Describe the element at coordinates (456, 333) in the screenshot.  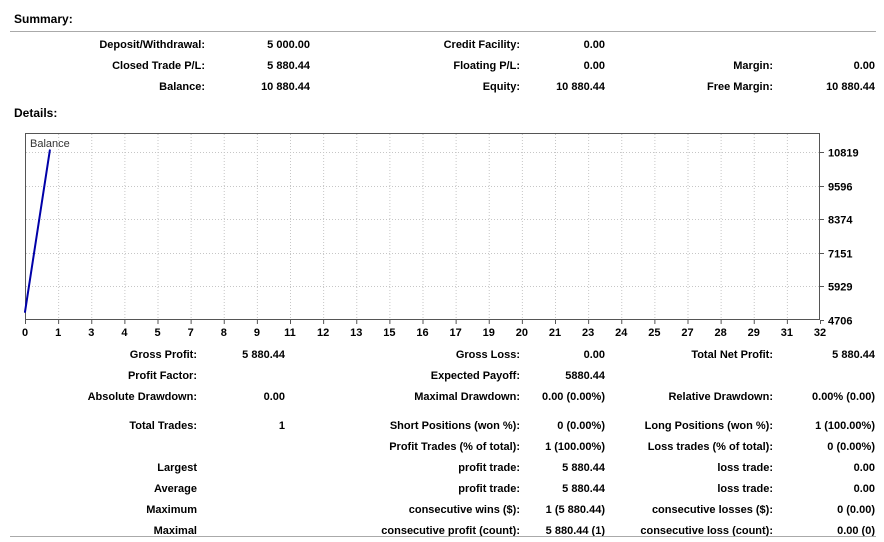
I see `x-axis-tick-label: 17` at that location.